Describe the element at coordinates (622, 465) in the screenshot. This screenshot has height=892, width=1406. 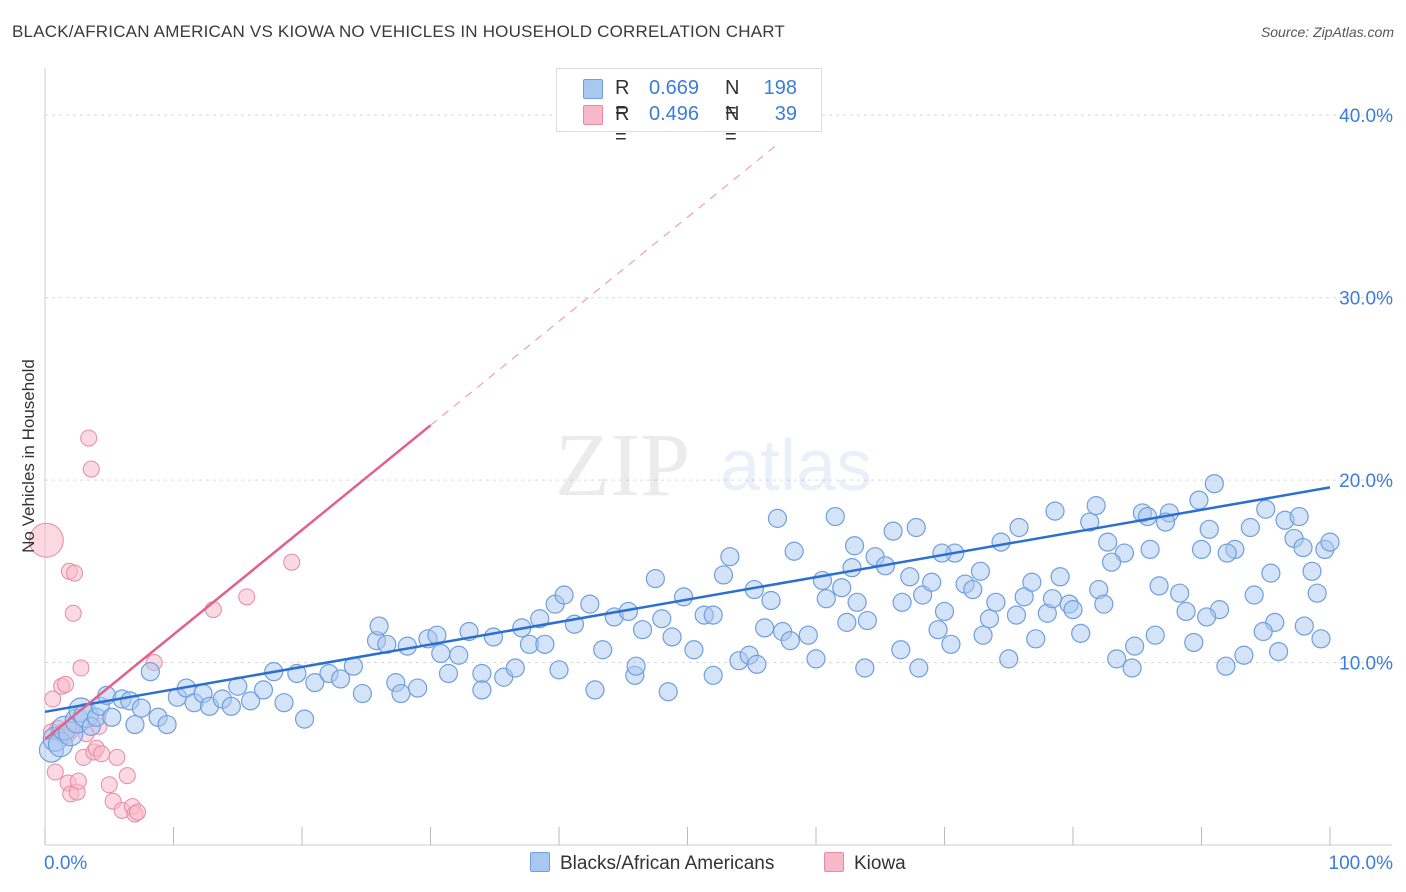
I see `watermark-zip: ZIP` at that location.